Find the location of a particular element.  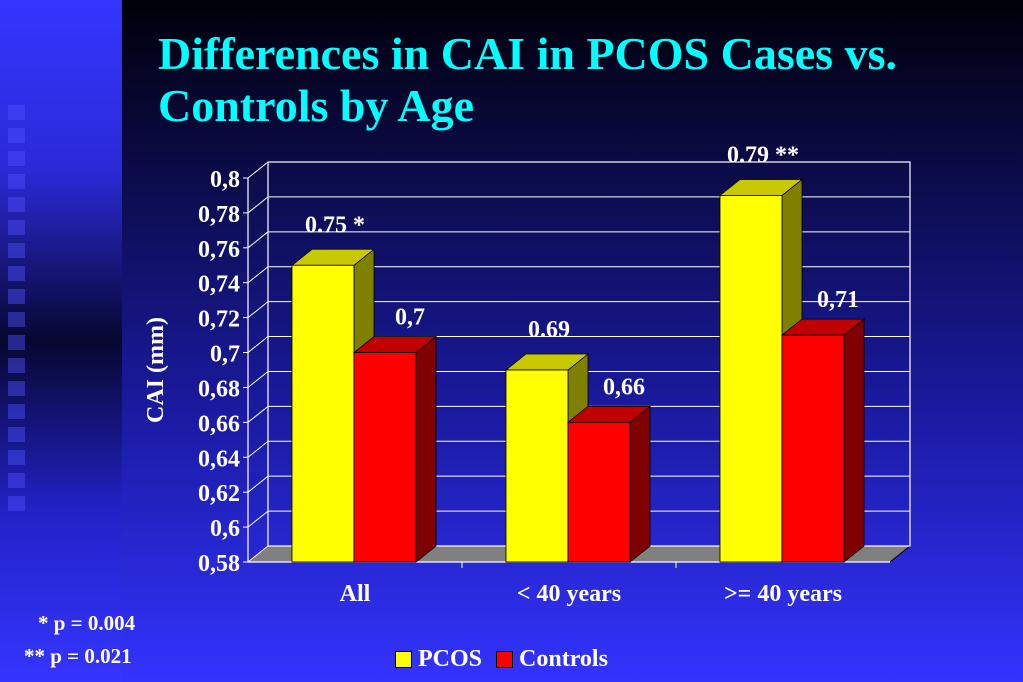

footnote-1: * p = 0.004 is located at coordinates (87, 623).